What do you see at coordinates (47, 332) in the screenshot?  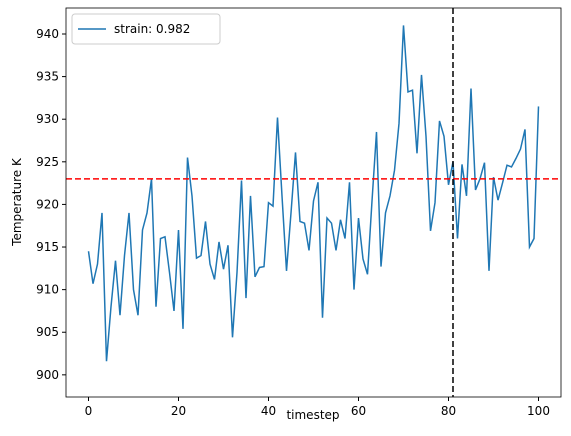 I see `y-tick-label: 905` at bounding box center [47, 332].